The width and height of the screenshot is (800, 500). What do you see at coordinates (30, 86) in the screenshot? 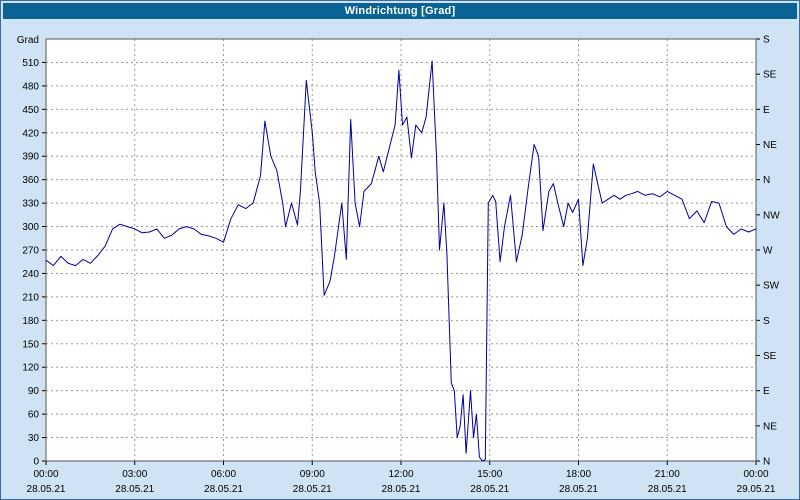
I see `y-left-tick-label: 480` at bounding box center [30, 86].